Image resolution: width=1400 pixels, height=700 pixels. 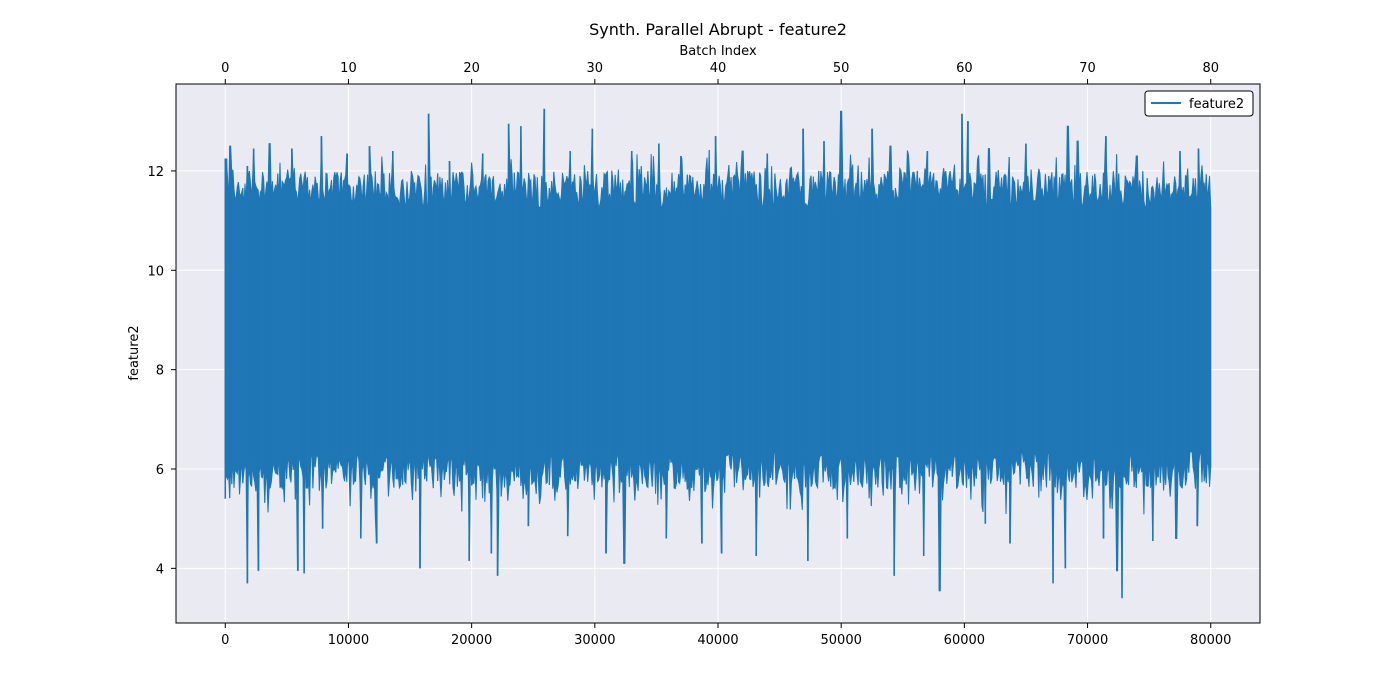 I want to click on top-x-tick-label: 40, so click(x=718, y=68).